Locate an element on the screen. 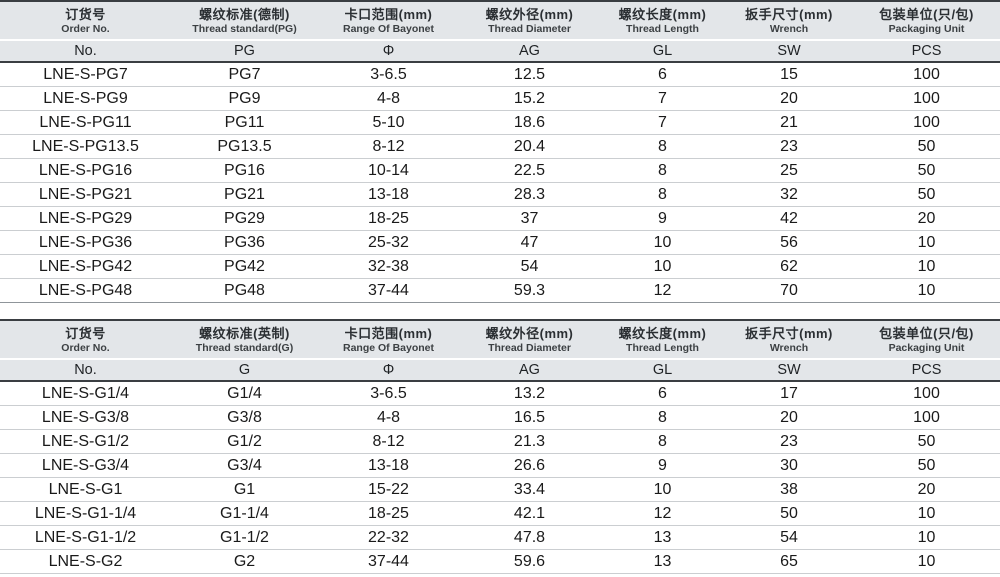 The height and width of the screenshot is (577, 1000). cell-value: 20 is located at coordinates (789, 98).